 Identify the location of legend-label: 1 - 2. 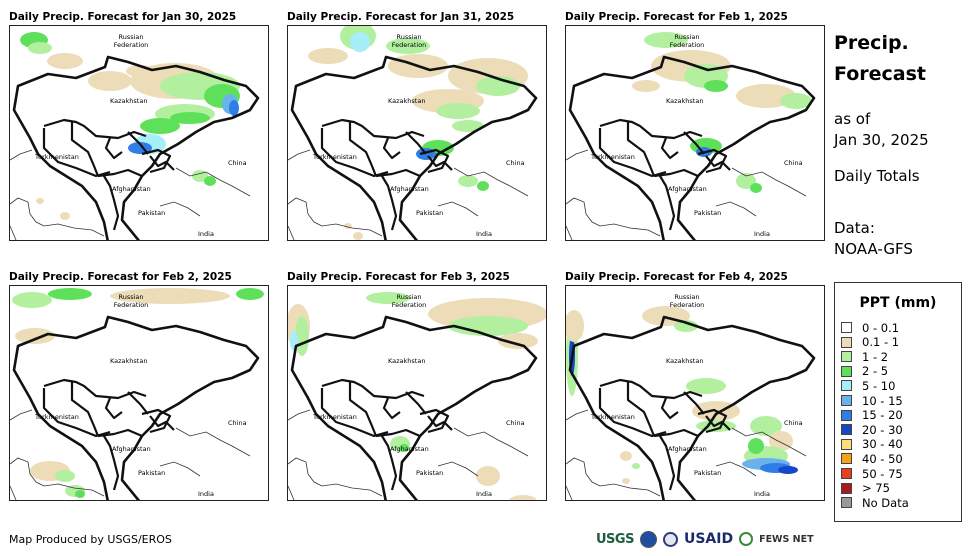
(875, 356).